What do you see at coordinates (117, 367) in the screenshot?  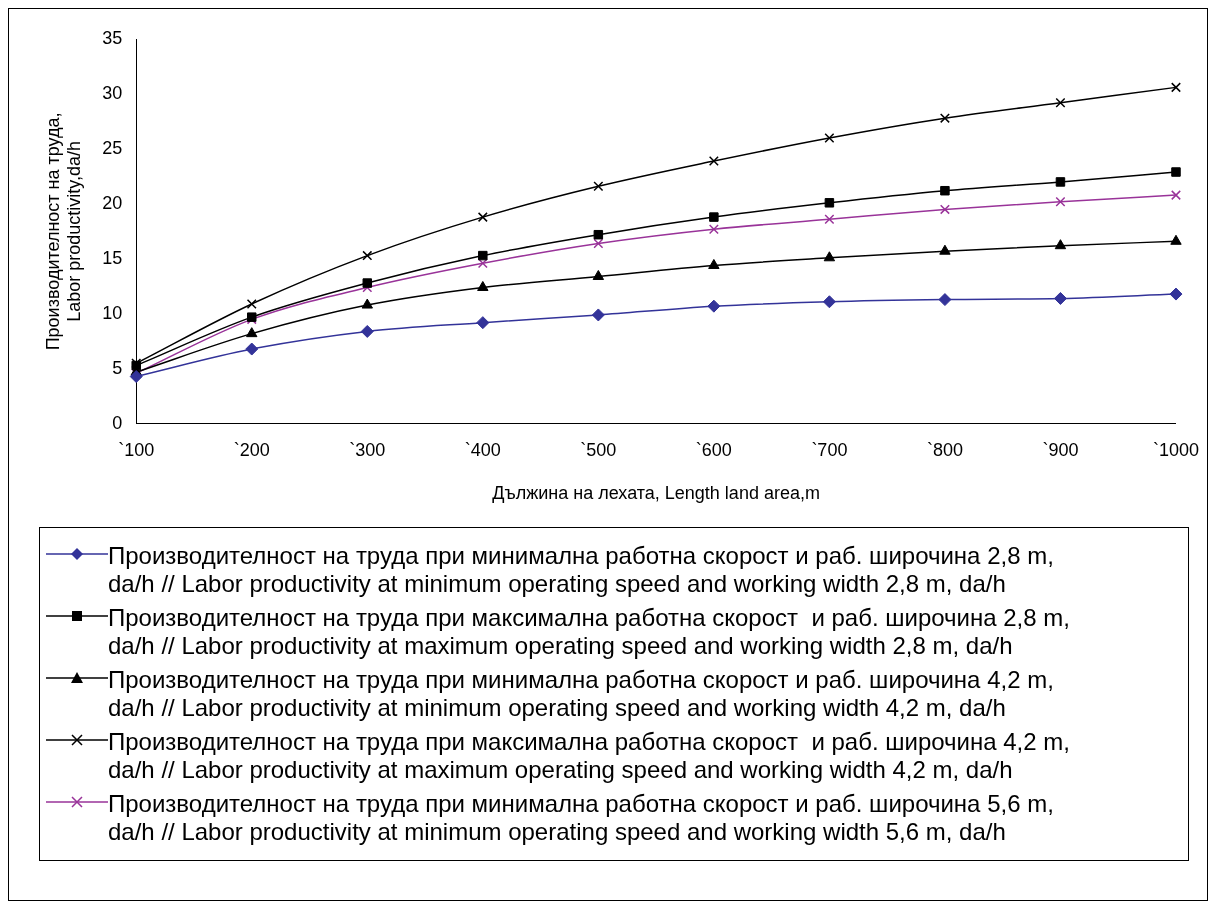 I see `y-tick-label: 5` at bounding box center [117, 367].